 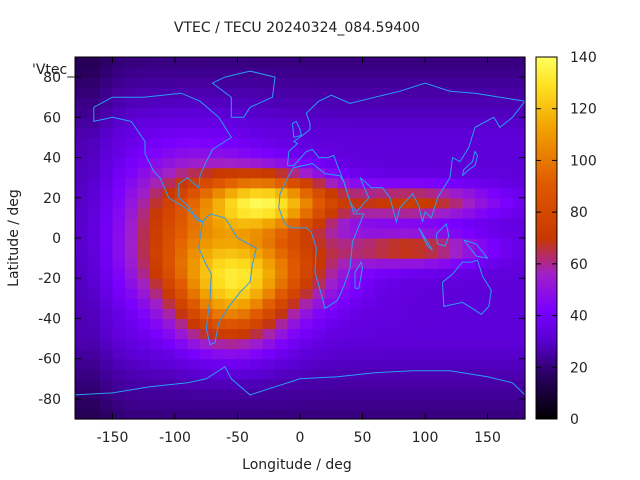 What do you see at coordinates (487, 438) in the screenshot?
I see `x-tick-label: 150` at bounding box center [487, 438].